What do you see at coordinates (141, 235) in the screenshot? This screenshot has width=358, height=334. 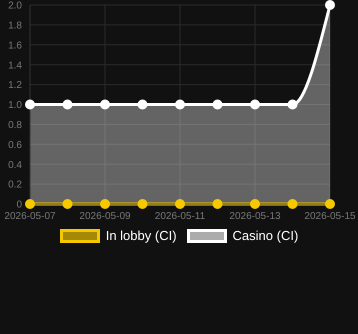 I see `legend-label: In lobby (CI)` at bounding box center [141, 235].